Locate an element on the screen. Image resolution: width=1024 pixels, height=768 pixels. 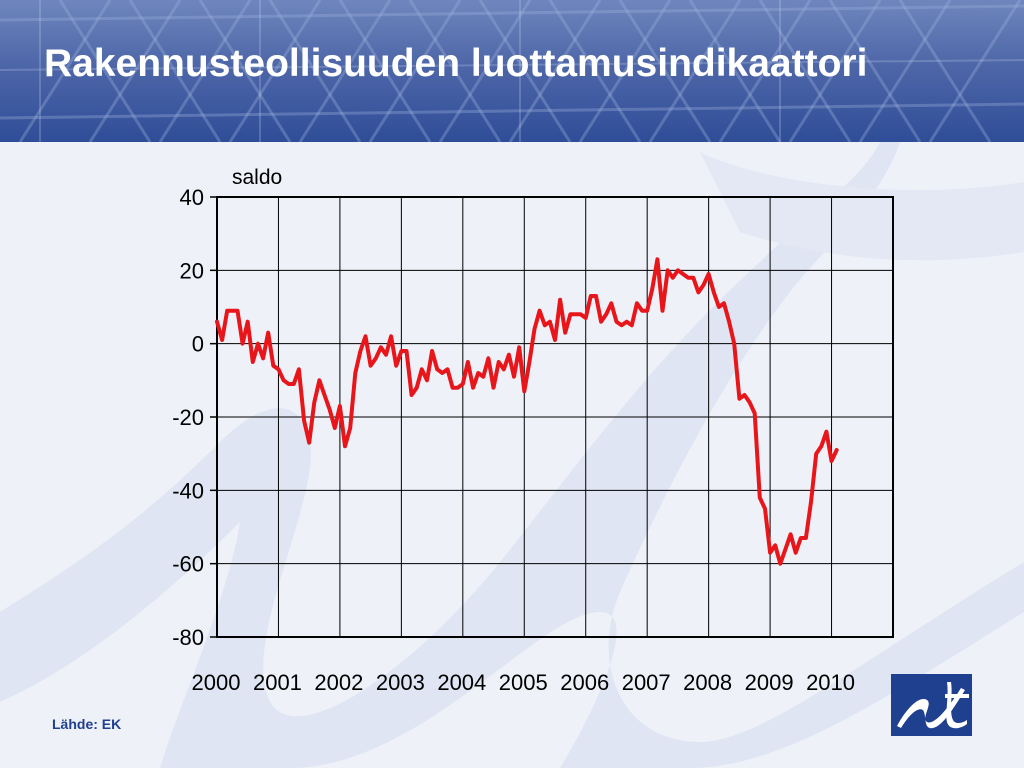
y-tick-label: -20 is located at coordinates (188, 417).